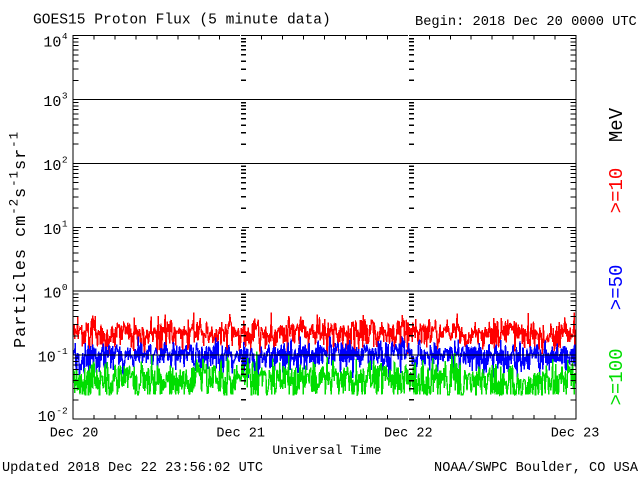  What do you see at coordinates (65, 160) in the screenshot?
I see `svg-text: 2` at bounding box center [65, 160].